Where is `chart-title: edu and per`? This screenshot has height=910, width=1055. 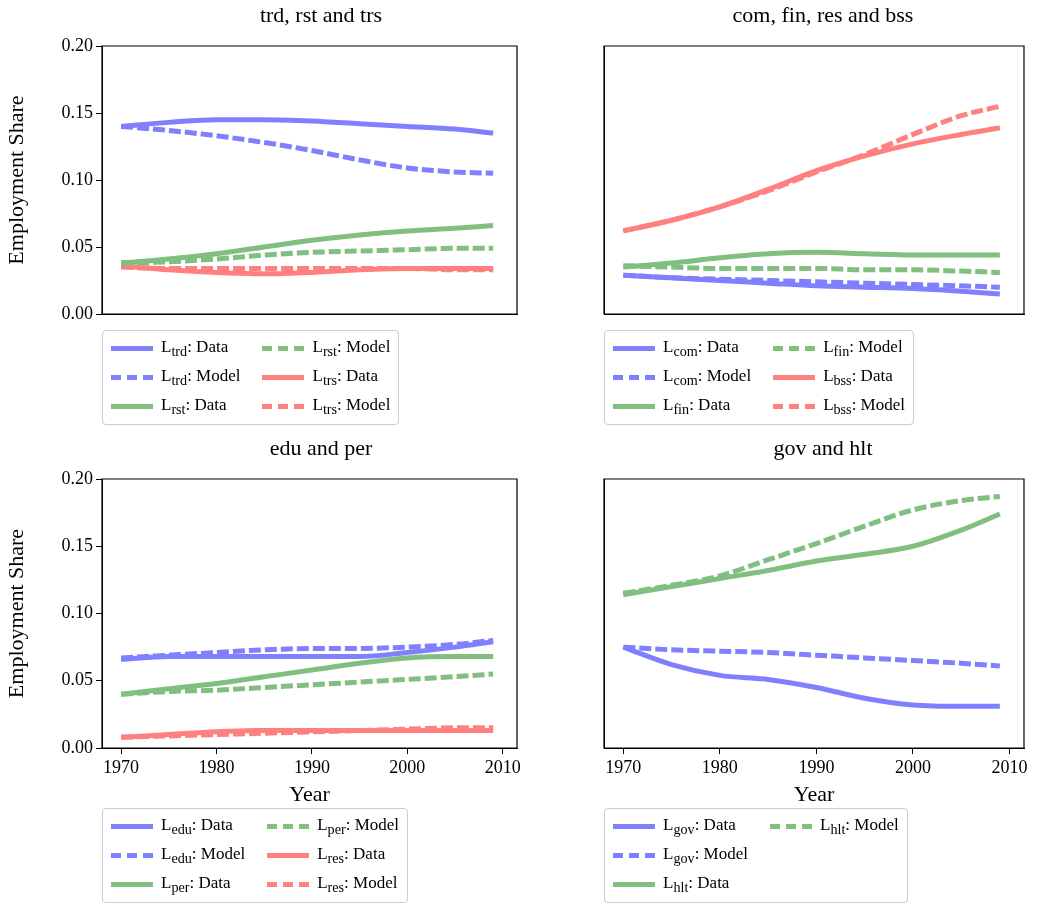
chart-title: edu and per is located at coordinates (321, 448).